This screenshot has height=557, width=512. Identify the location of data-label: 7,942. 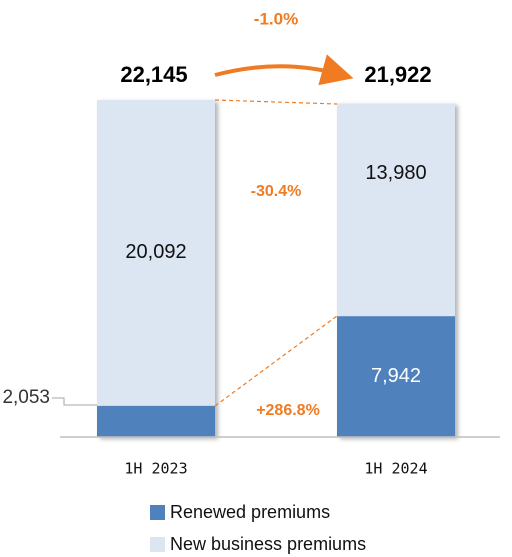
(396, 376).